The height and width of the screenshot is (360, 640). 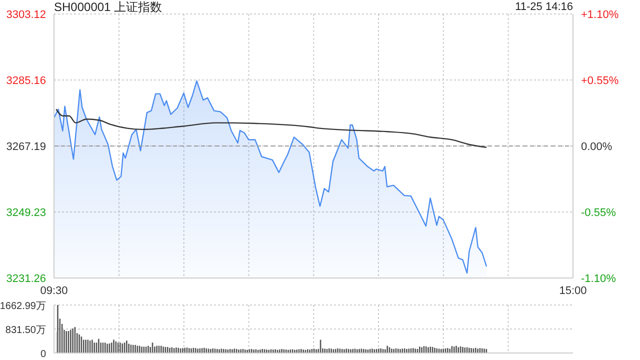 What do you see at coordinates (26, 15) in the screenshot?
I see `y-tick-label: 3303.12` at bounding box center [26, 15].